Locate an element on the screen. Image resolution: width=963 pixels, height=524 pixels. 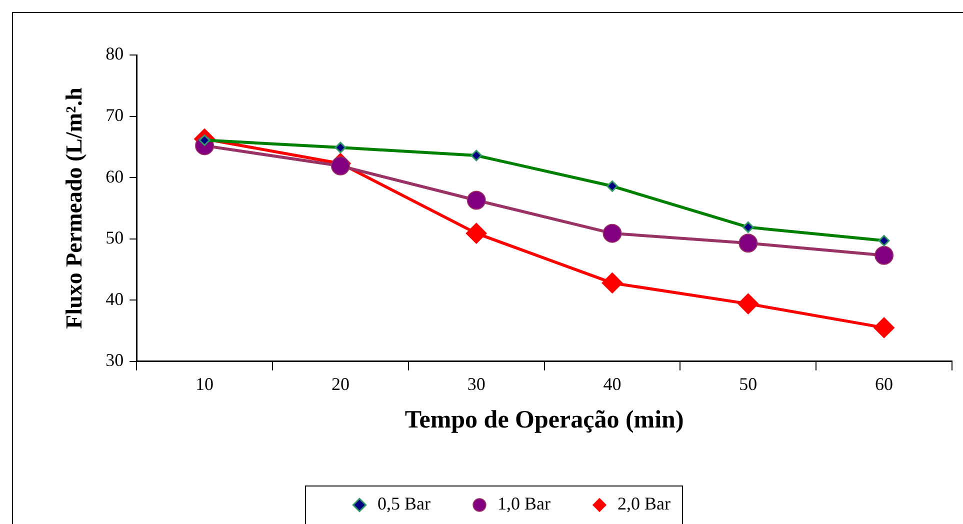
y-tick-label: 80 is located at coordinates (115, 54).